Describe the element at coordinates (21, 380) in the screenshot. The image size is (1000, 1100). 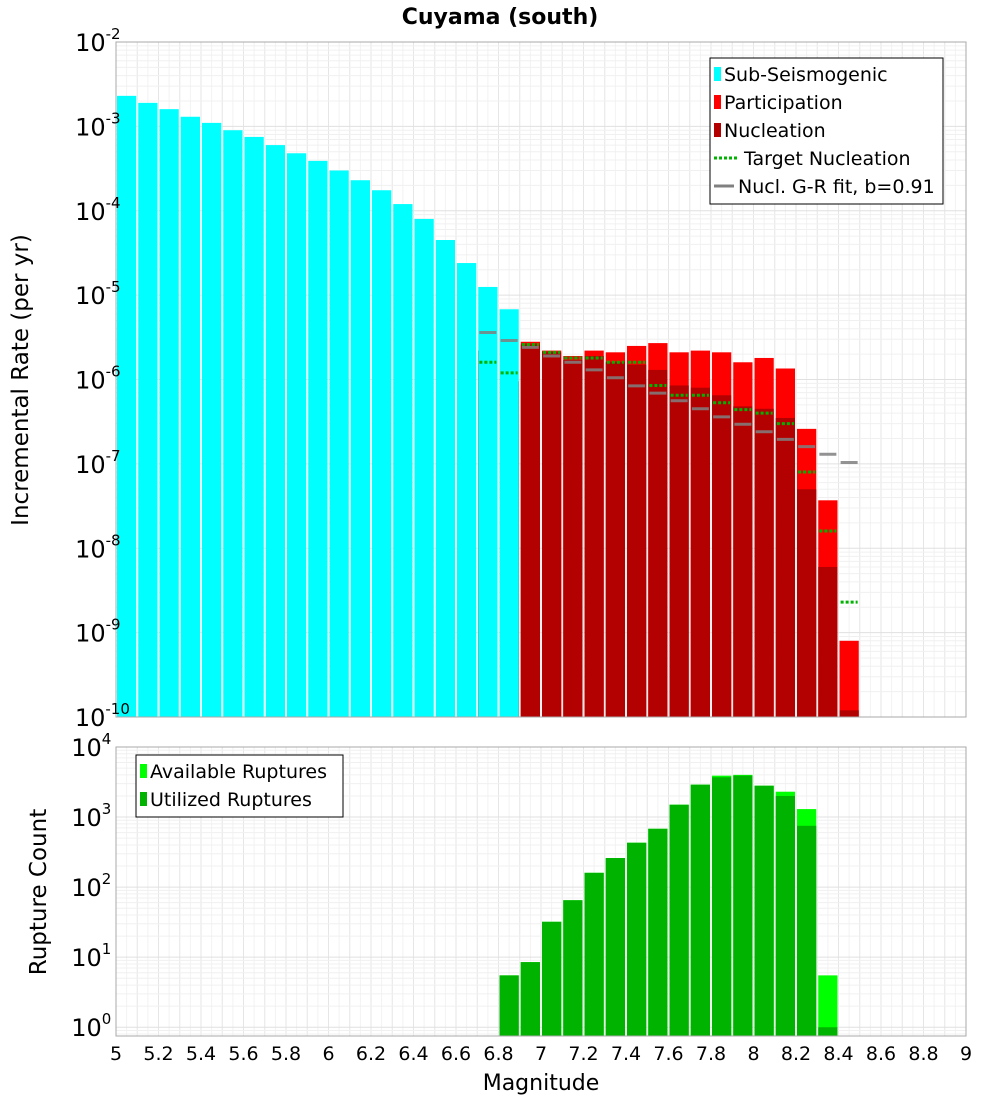
I see `top-y-axis-label: Incremental Rate (per yr)` at that location.